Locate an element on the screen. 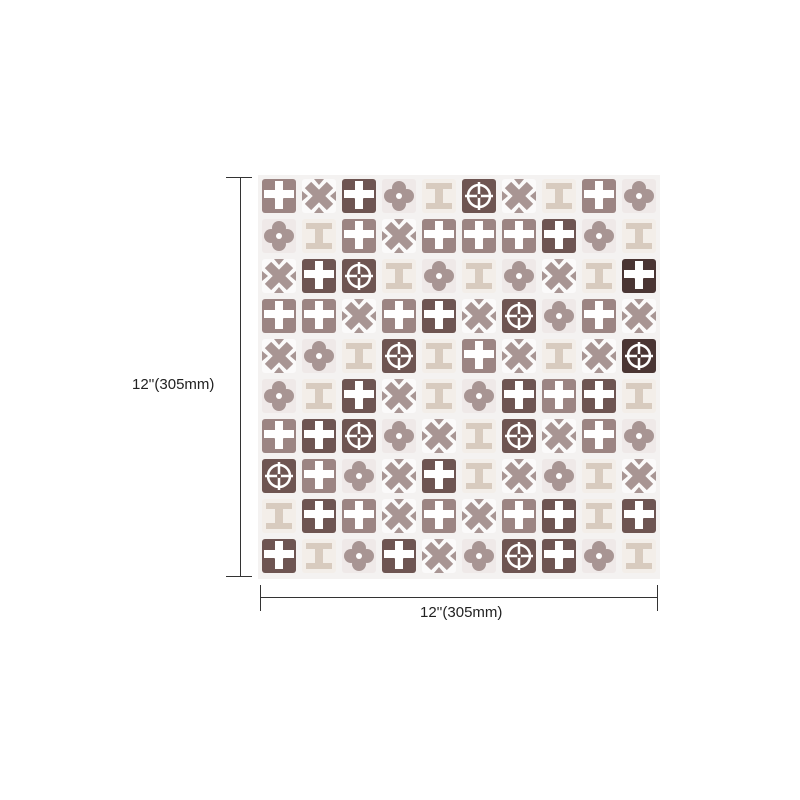  height-dimension-tick-top is located at coordinates (239, 177).